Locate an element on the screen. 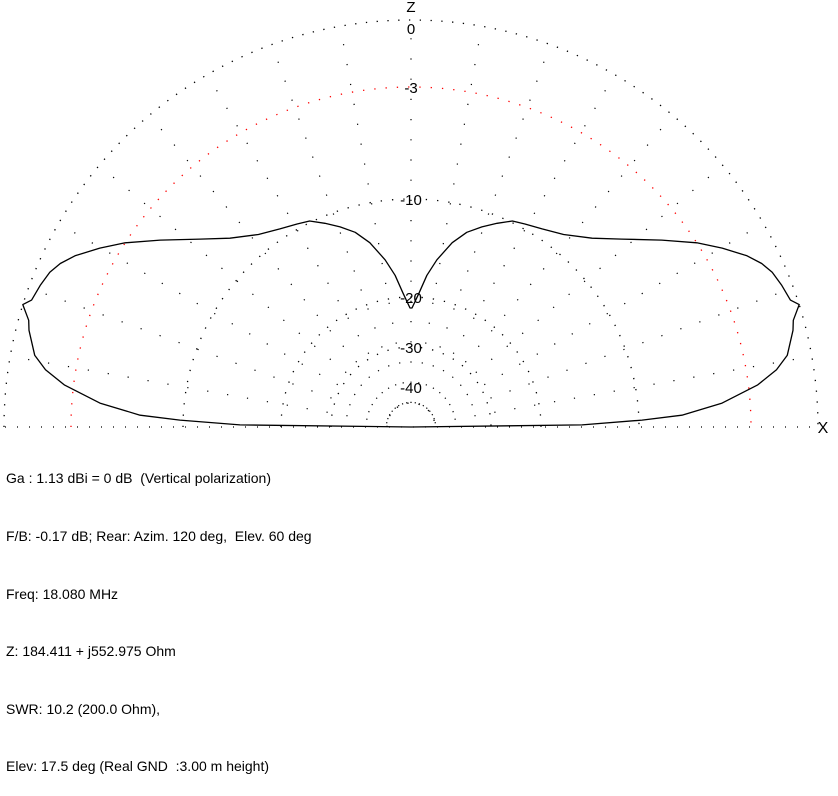  ring-label-2: -10 is located at coordinates (411, 200).